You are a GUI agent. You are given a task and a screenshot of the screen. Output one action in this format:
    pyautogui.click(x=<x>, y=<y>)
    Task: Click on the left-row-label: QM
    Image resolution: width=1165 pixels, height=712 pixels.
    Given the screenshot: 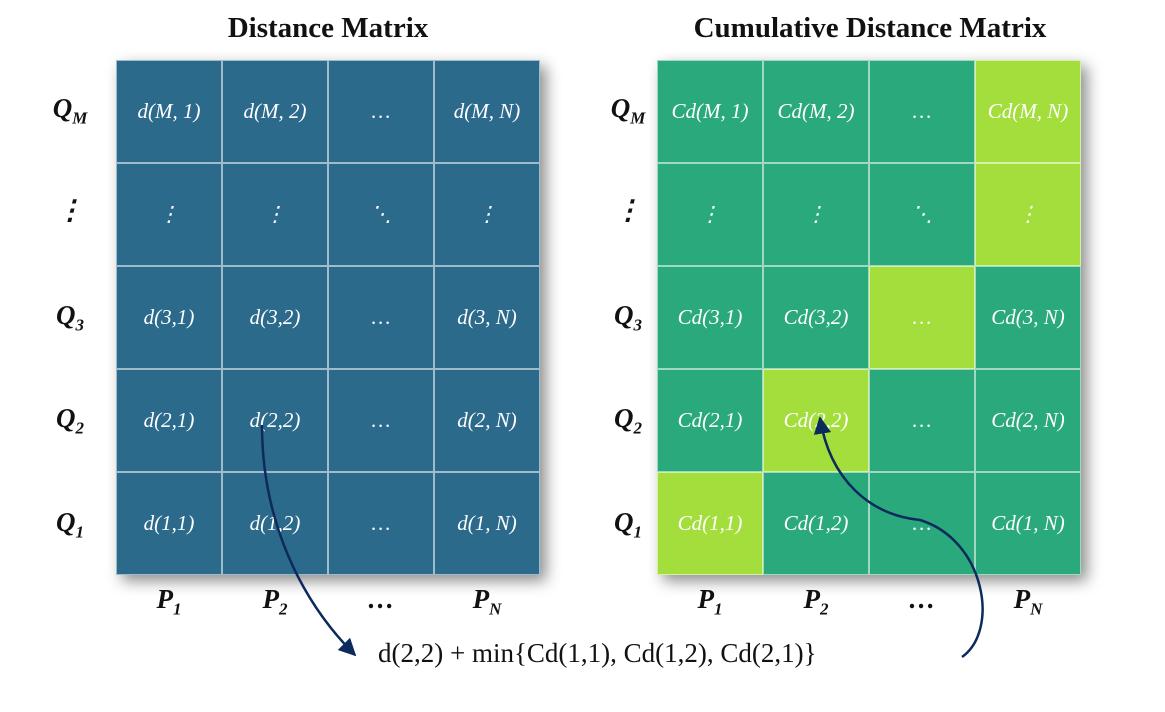 What is the action you would take?
    pyautogui.click(x=70, y=110)
    